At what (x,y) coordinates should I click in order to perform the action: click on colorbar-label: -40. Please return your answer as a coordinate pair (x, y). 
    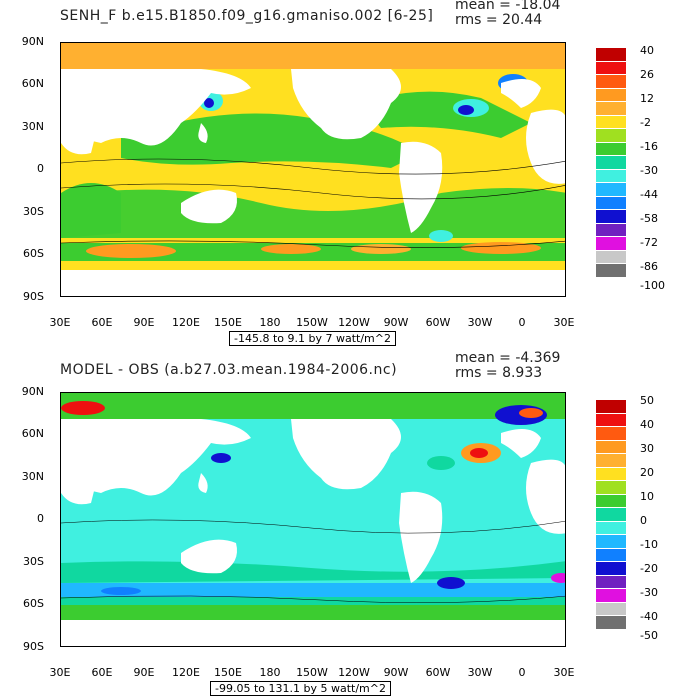
    Looking at the image, I should click on (649, 616).